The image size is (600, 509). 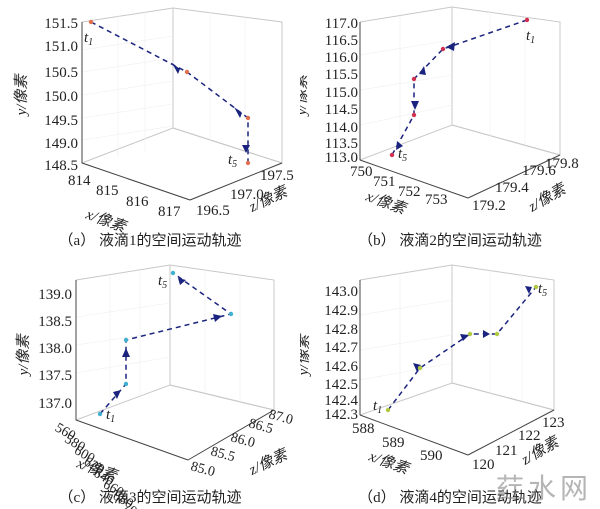 I want to click on y-tick: 149.5, so click(x=61, y=121).